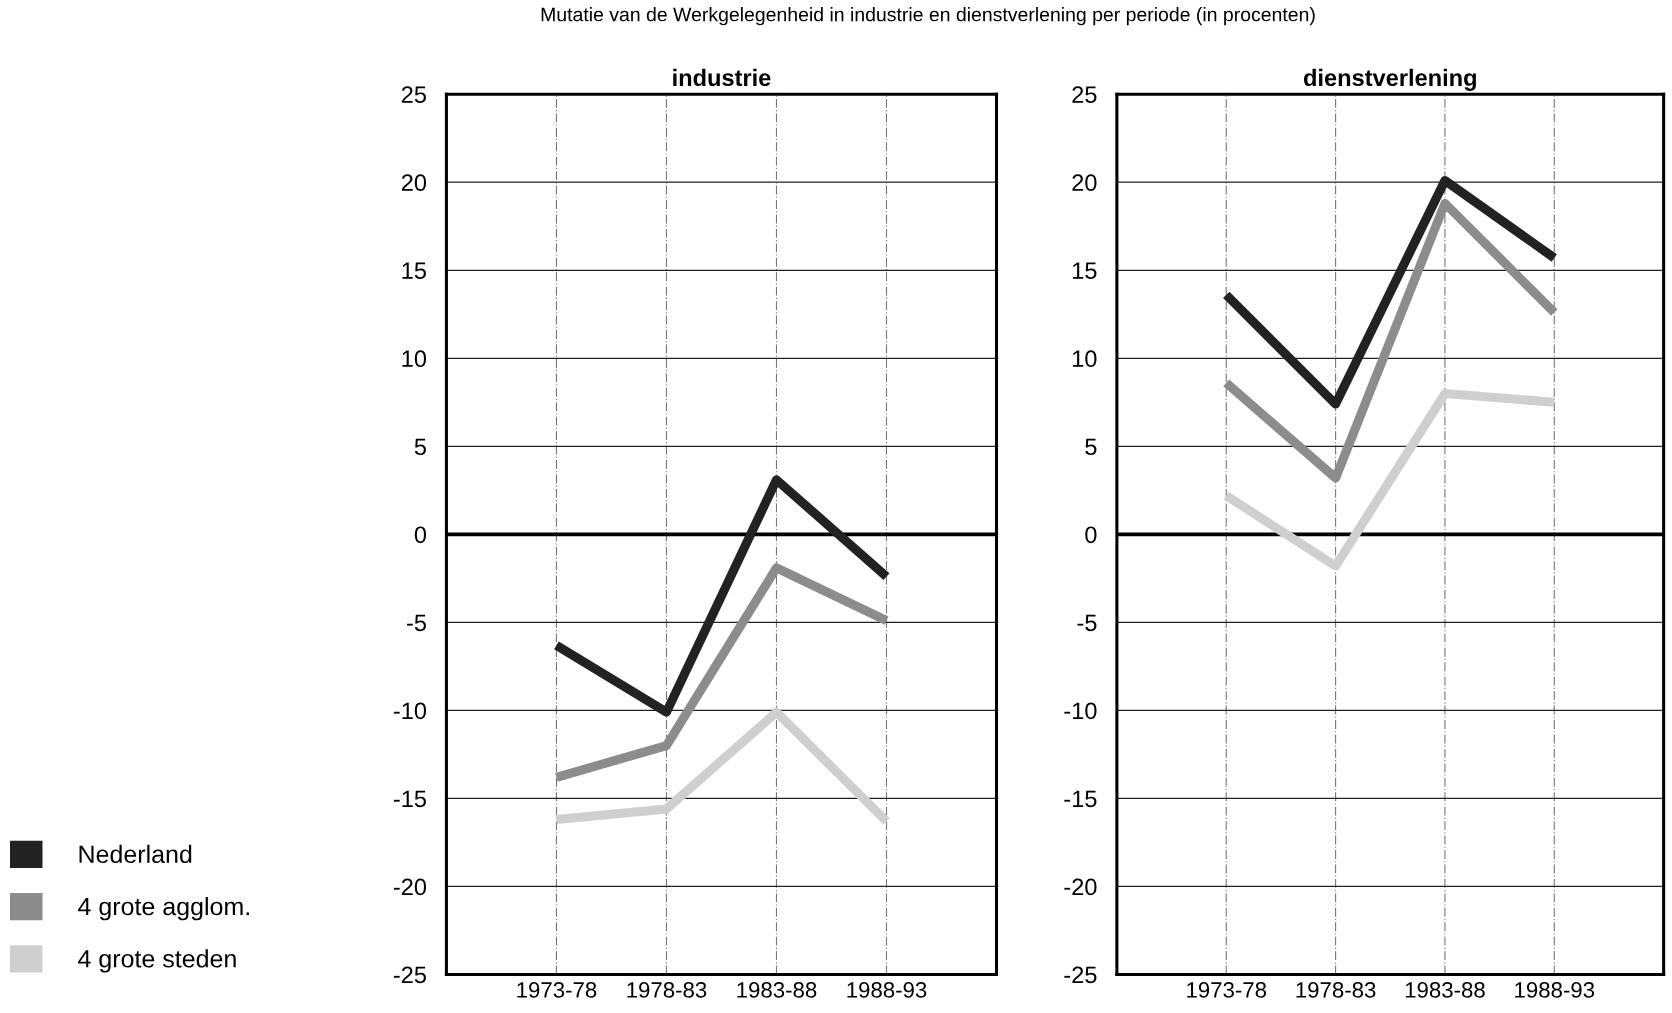 The image size is (1672, 1013). What do you see at coordinates (1390, 79) in the screenshot?
I see `chart-title: dienstverlening` at bounding box center [1390, 79].